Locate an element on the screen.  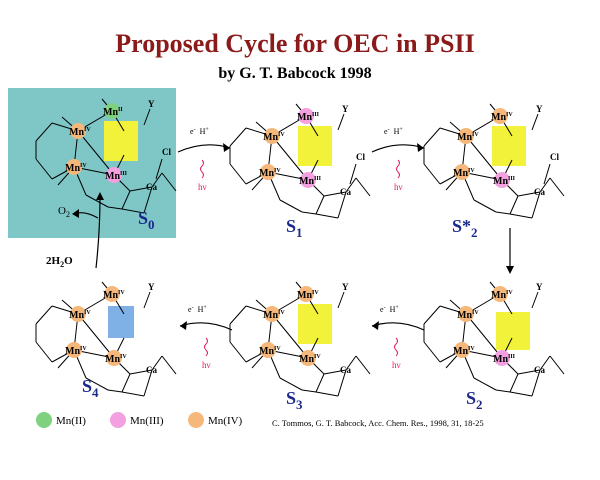
state-s4: MnIV MnIV MnIV MnIV Y Ca is located at coordinates (106, 339).